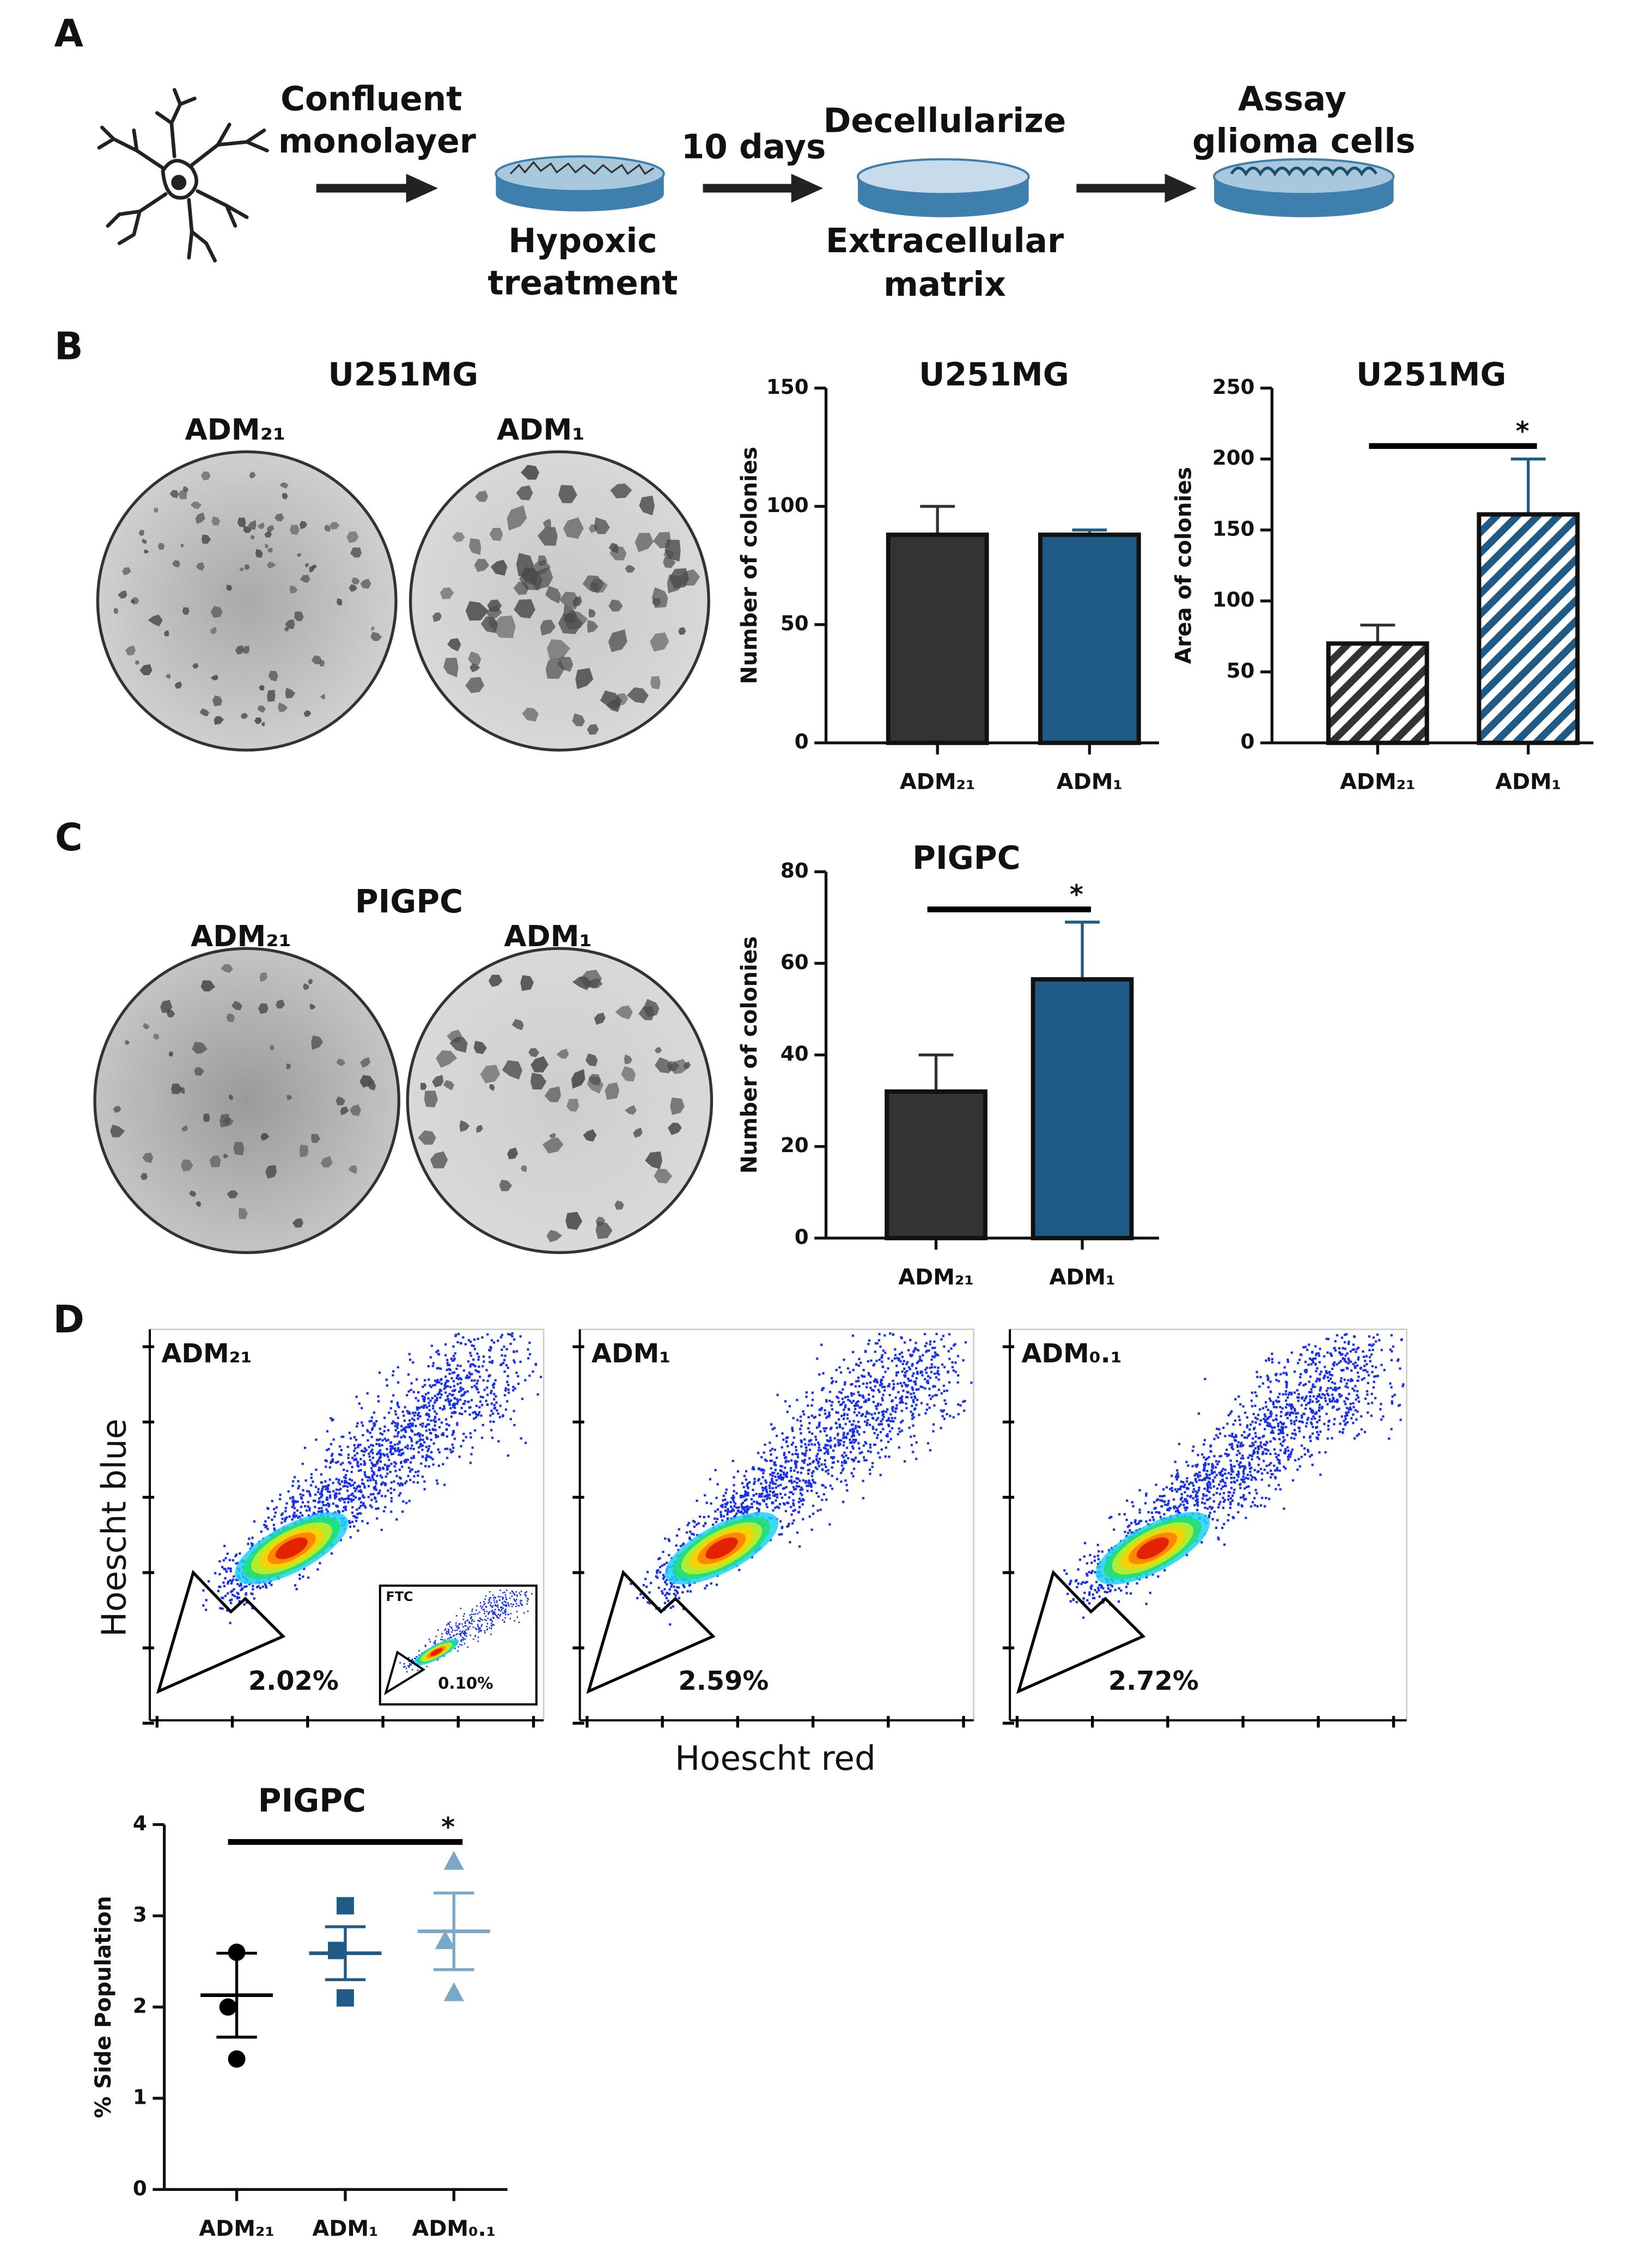 The height and width of the screenshot is (2259, 1652). What do you see at coordinates (183, 176) in the screenshot?
I see `neuron-icon` at bounding box center [183, 176].